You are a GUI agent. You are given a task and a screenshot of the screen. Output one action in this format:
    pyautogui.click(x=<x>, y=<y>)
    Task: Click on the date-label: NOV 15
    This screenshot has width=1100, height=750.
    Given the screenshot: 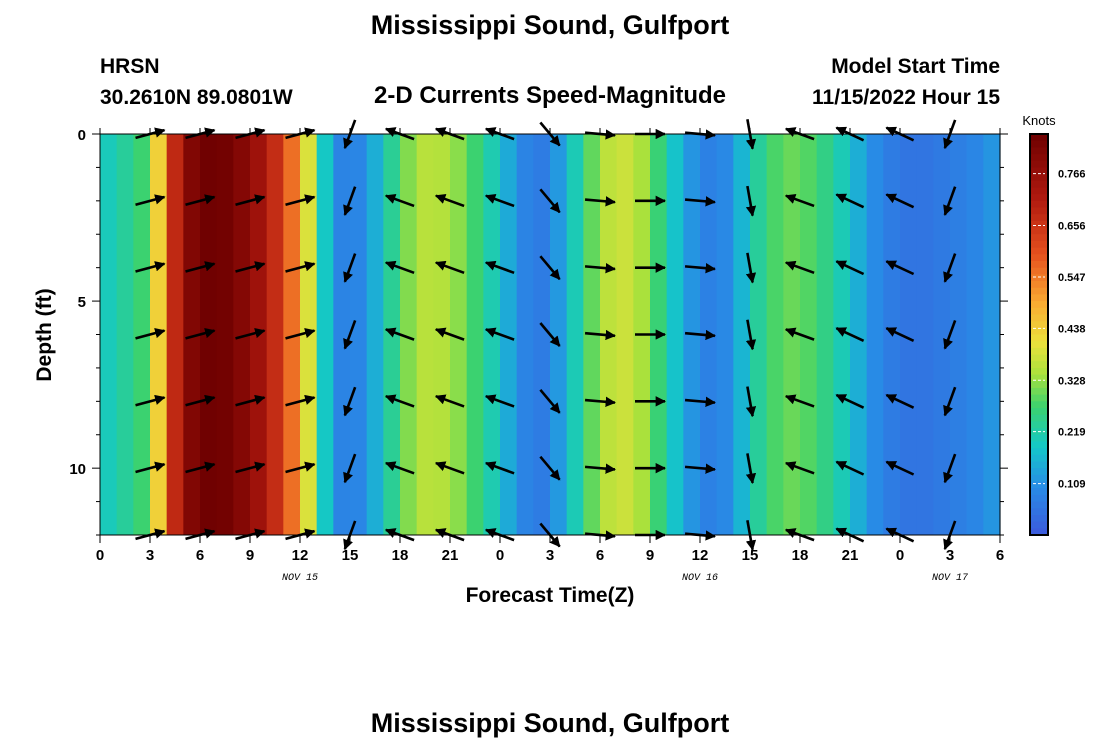 What is the action you would take?
    pyautogui.click(x=300, y=578)
    